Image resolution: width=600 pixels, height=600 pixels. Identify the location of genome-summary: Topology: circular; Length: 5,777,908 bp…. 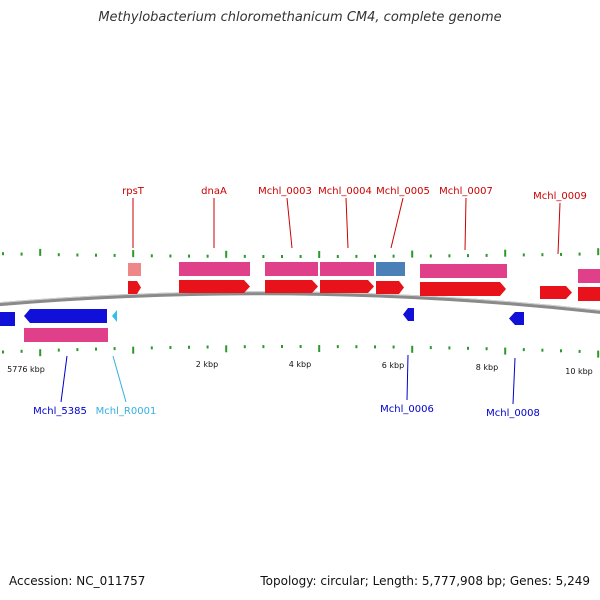
(425, 581).